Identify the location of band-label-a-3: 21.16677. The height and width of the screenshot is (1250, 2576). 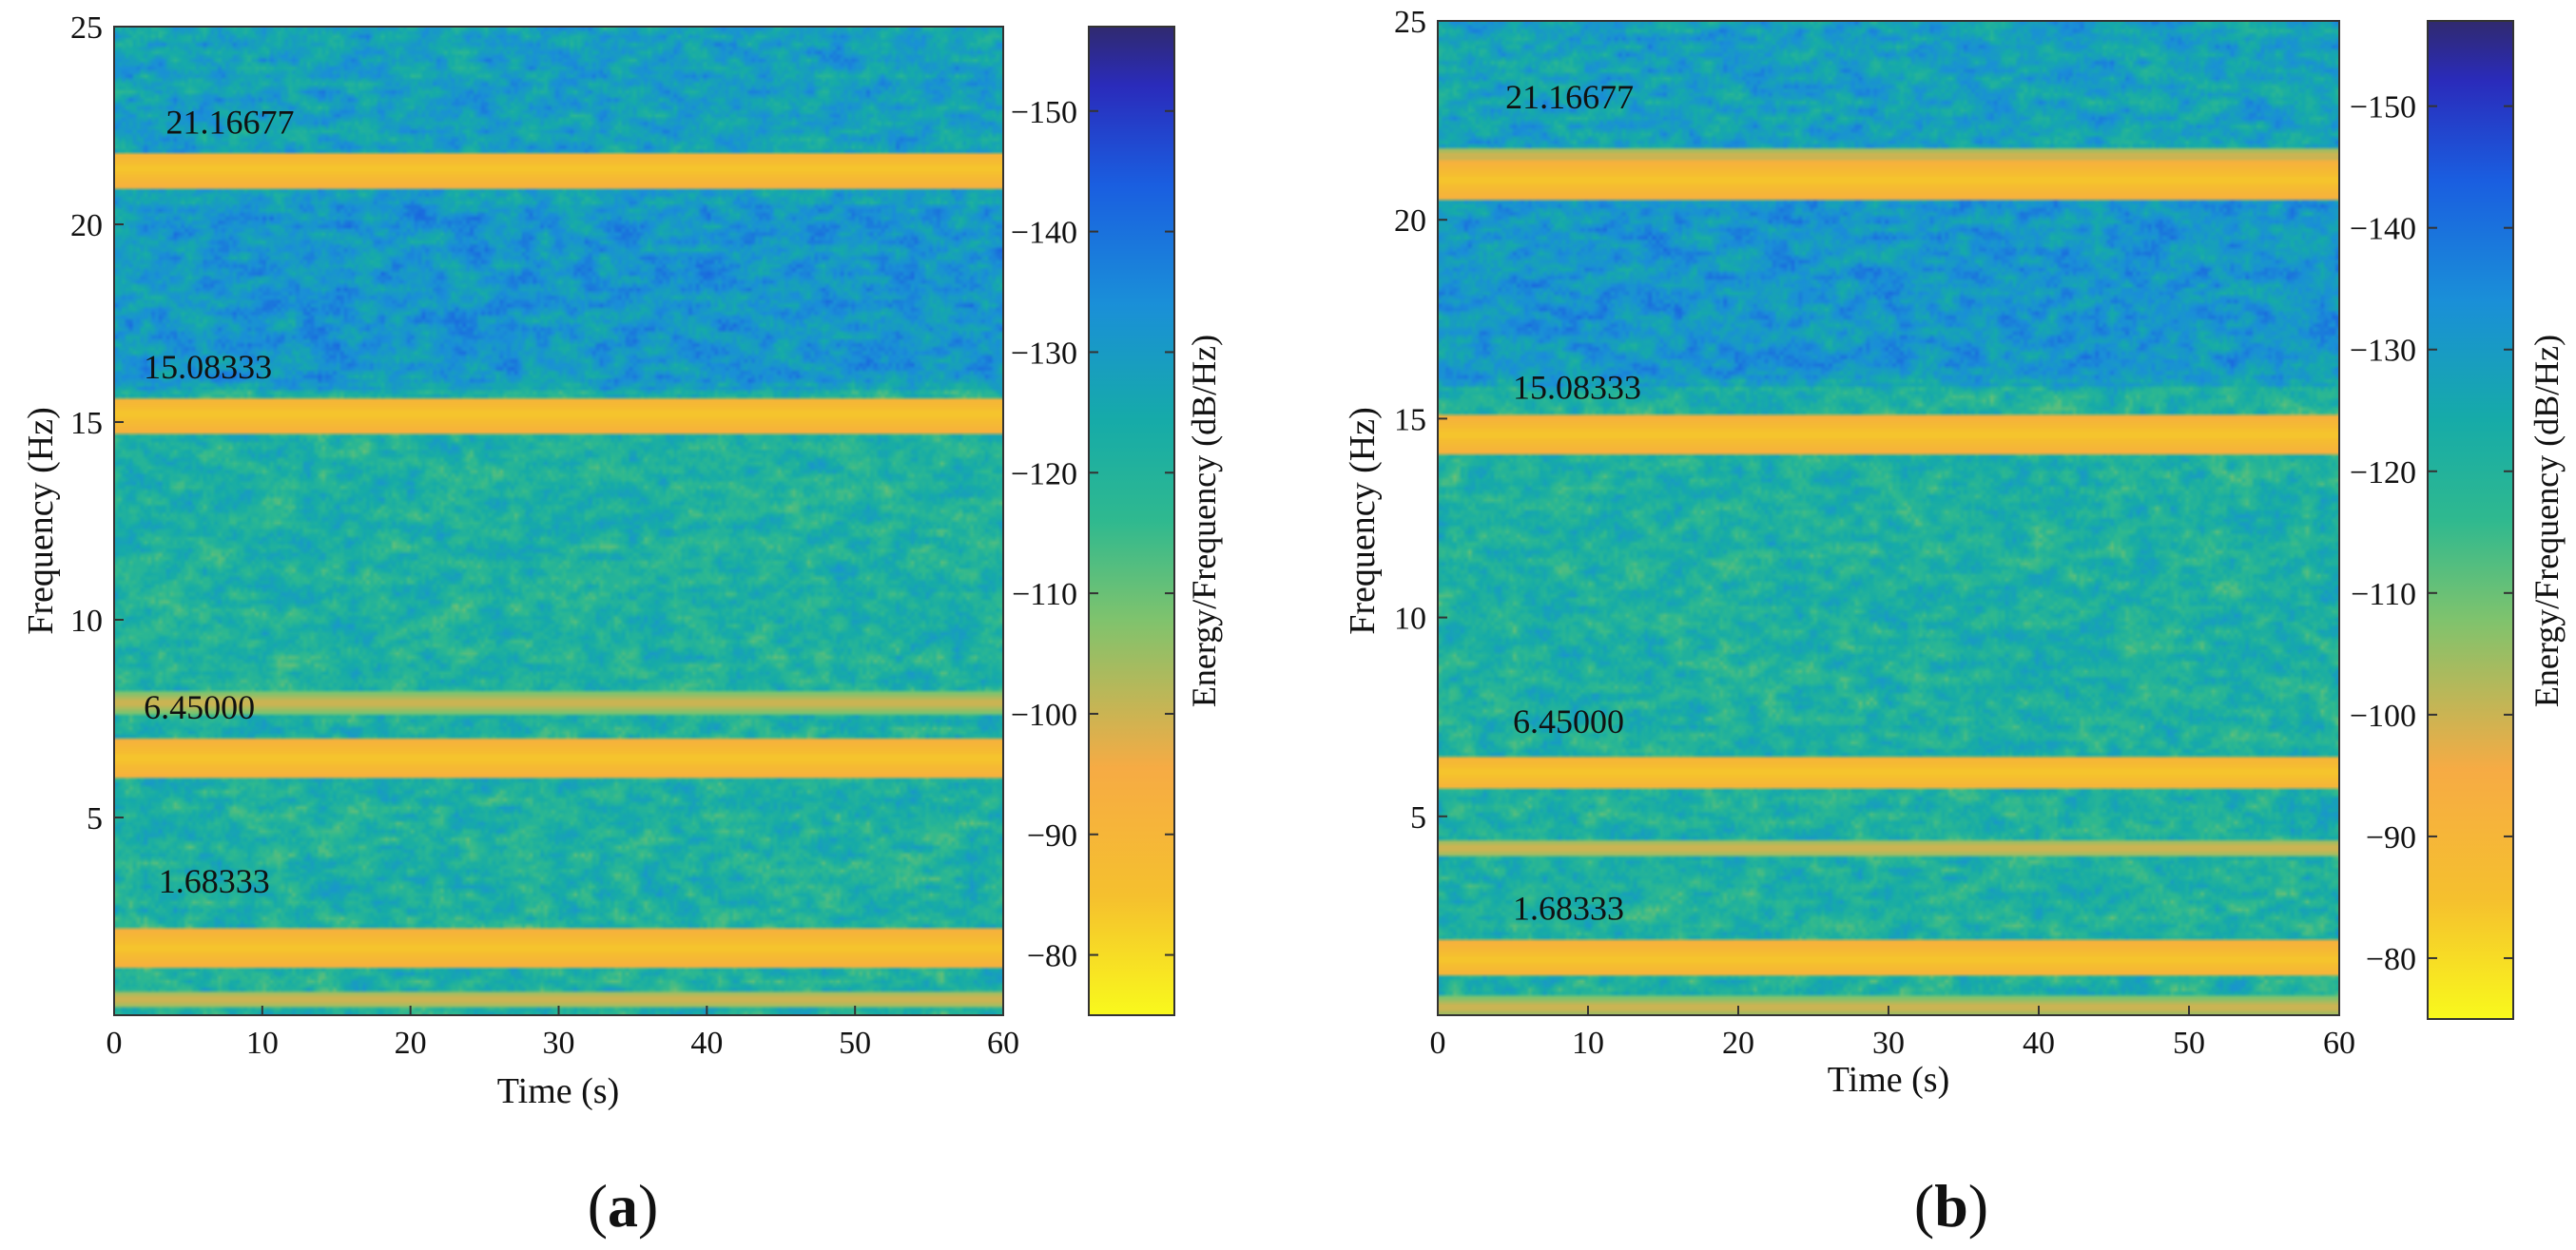
(230, 122).